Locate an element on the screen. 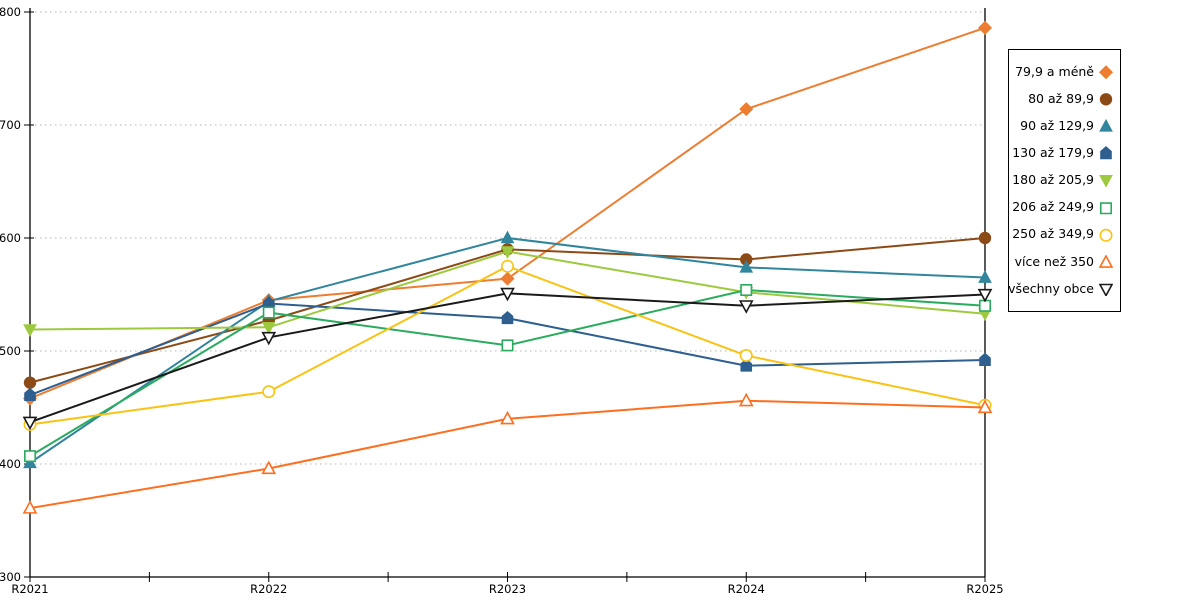 The height and width of the screenshot is (600, 1200). legend-label: 80 až 89,9 is located at coordinates (1061, 98).